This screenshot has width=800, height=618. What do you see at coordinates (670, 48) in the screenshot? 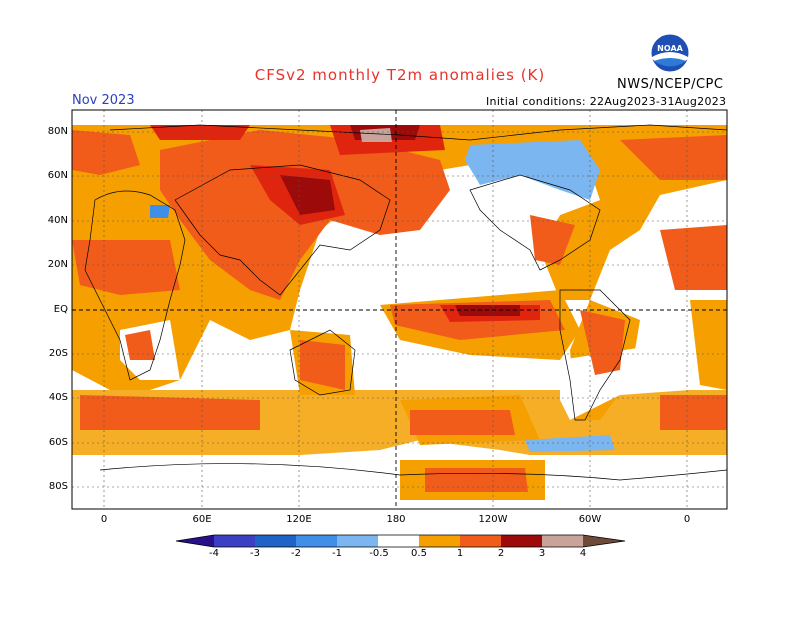
I see `logo-text: NOAA` at bounding box center [670, 48].